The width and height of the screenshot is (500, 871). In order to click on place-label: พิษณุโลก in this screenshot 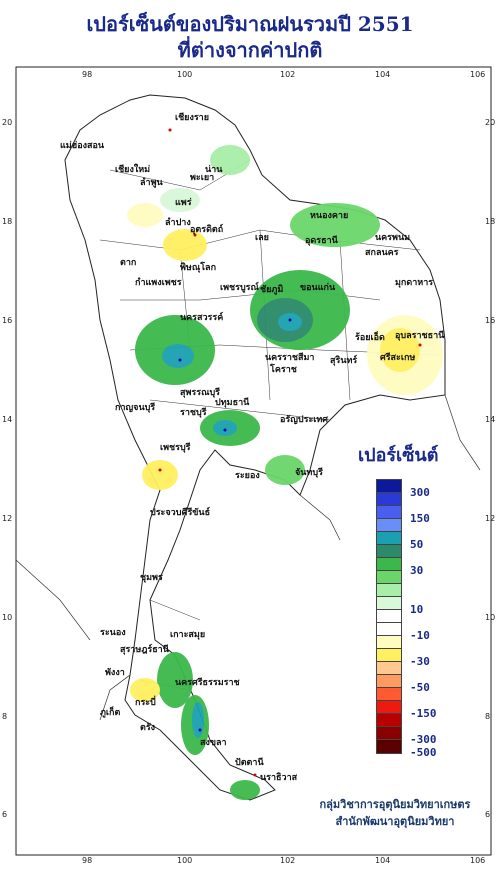, I will do `click(198, 267)`.